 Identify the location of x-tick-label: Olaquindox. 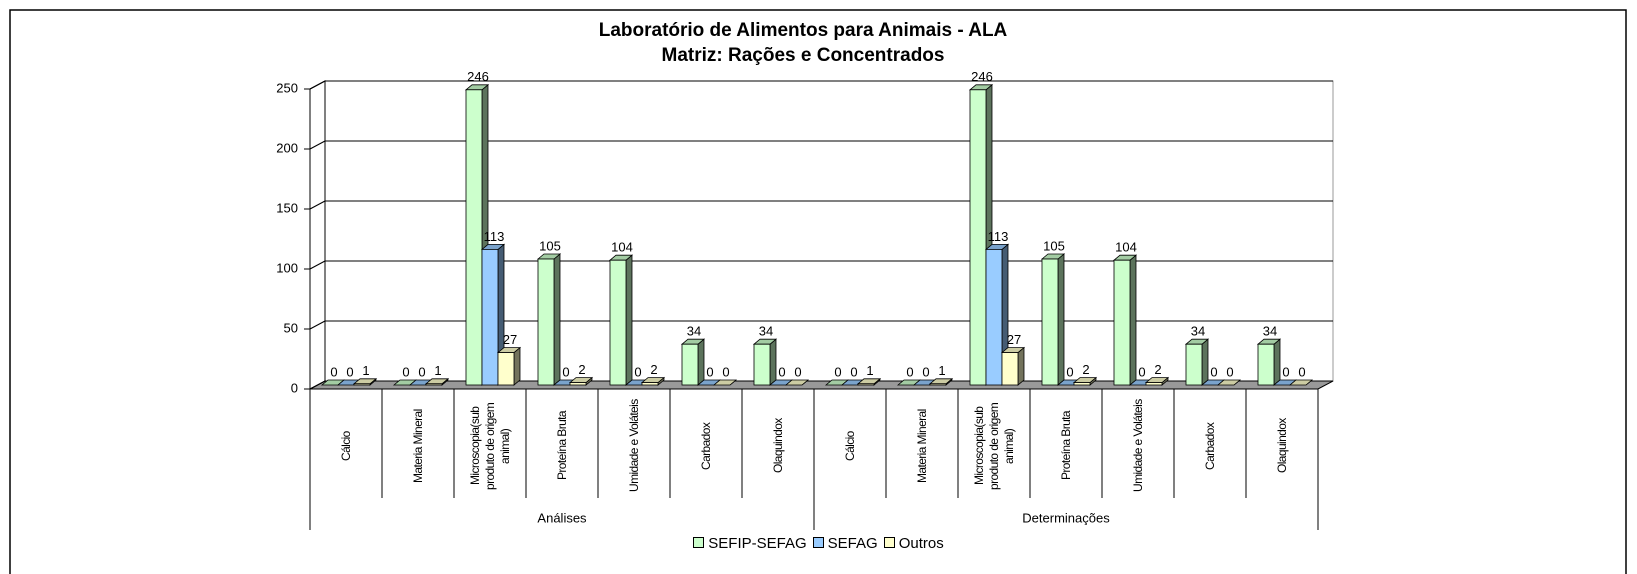
(1282, 446).